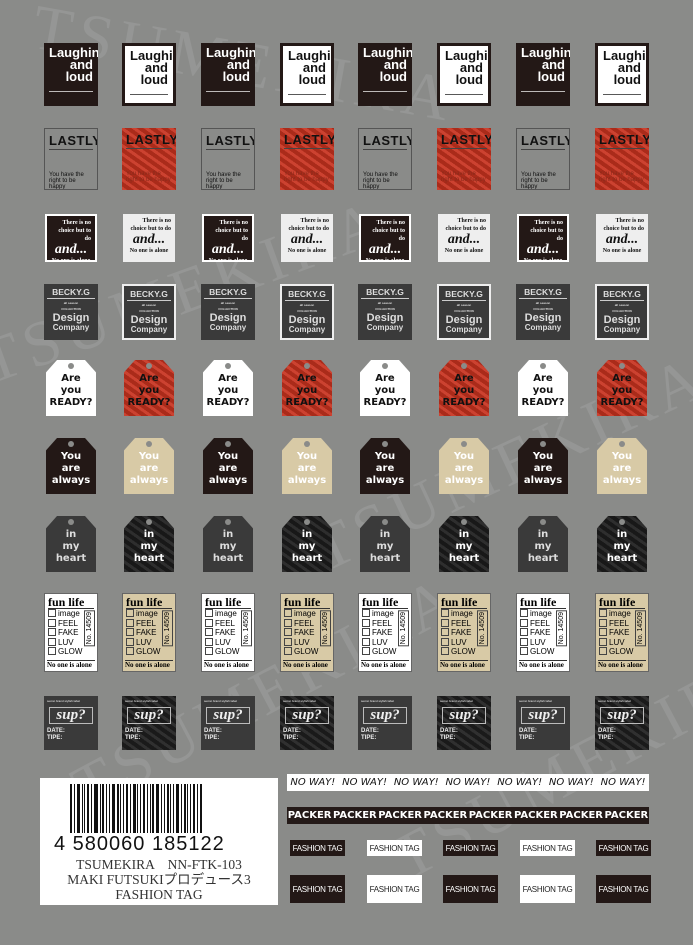 This screenshot has width=693, height=945. I want to click on becky-design: Design, so click(71, 318).